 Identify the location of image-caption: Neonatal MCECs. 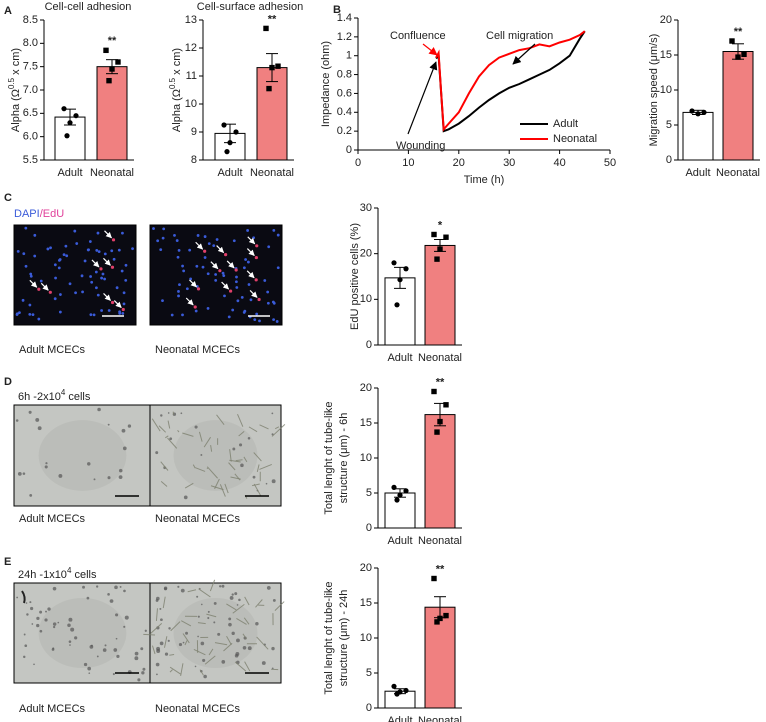
(197, 709).